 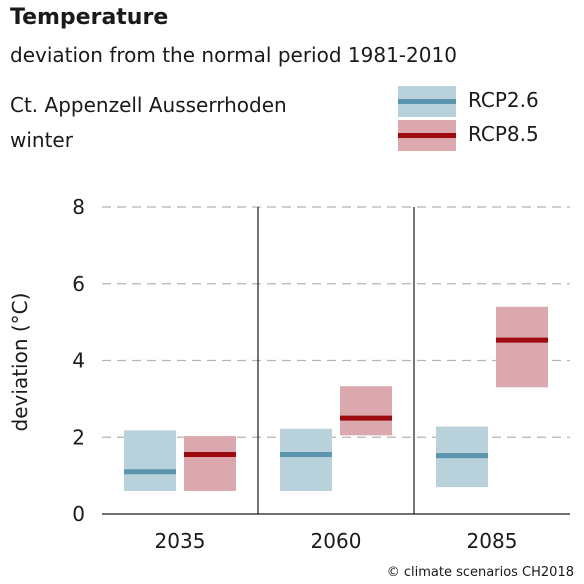 I want to click on x-tick-label: 2035, so click(x=180, y=541).